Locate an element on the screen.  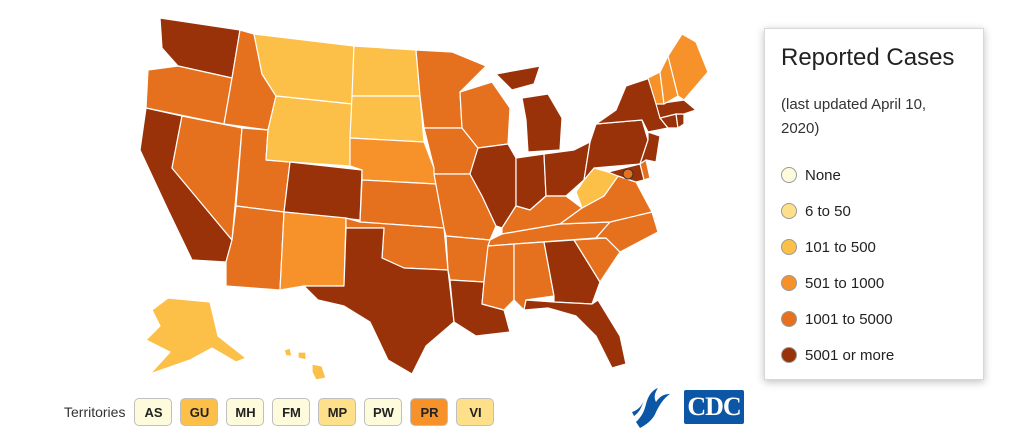
legend-item-label: 501 to 1000 is located at coordinates (845, 283).